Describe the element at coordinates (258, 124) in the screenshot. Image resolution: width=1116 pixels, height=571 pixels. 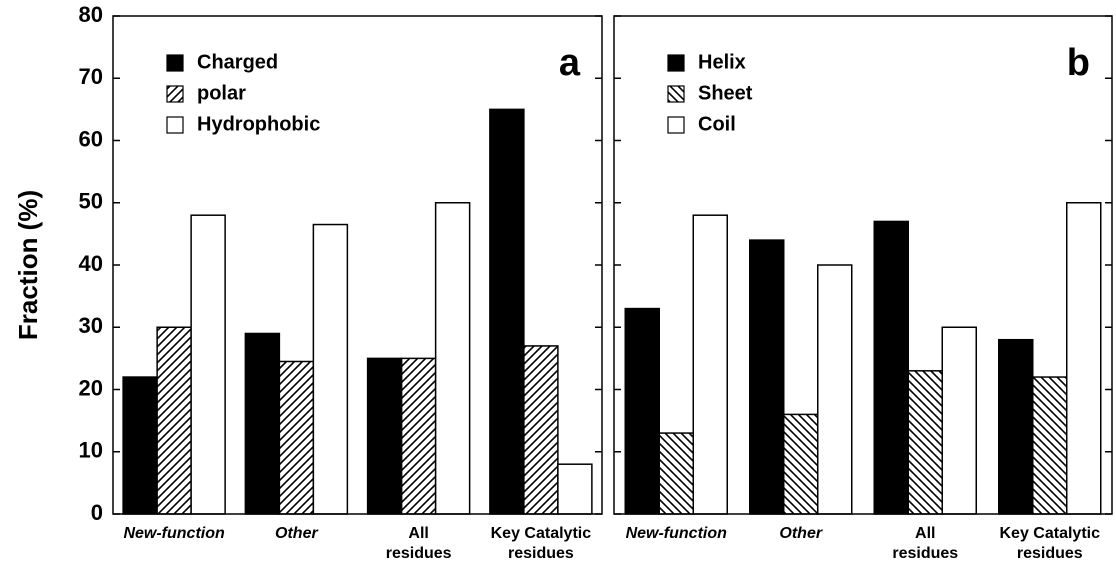
I see `legend-label: Hydrophobic` at that location.